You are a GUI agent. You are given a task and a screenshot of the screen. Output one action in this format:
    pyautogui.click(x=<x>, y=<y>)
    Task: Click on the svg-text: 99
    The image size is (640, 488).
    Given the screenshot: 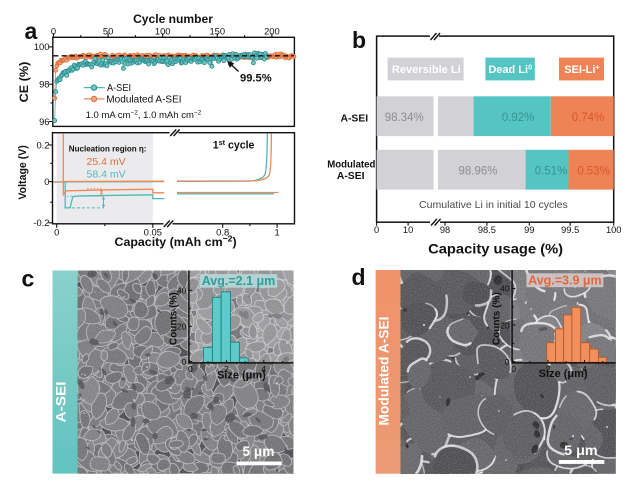 What is the action you would take?
    pyautogui.click(x=529, y=230)
    